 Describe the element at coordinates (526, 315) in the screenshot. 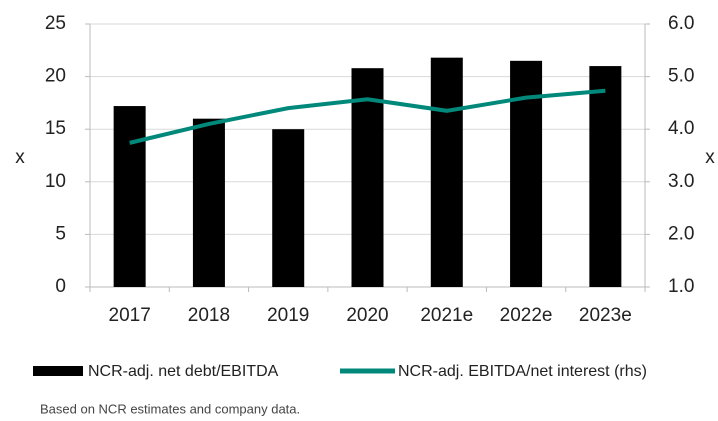

I see `x-tick-label: 2022e` at that location.